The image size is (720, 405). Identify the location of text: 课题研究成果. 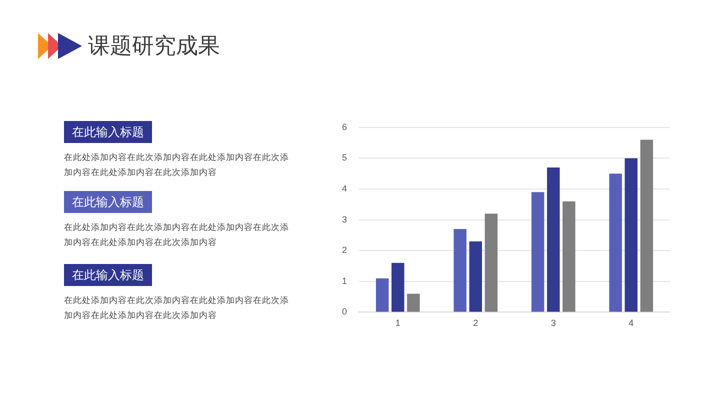
(154, 47).